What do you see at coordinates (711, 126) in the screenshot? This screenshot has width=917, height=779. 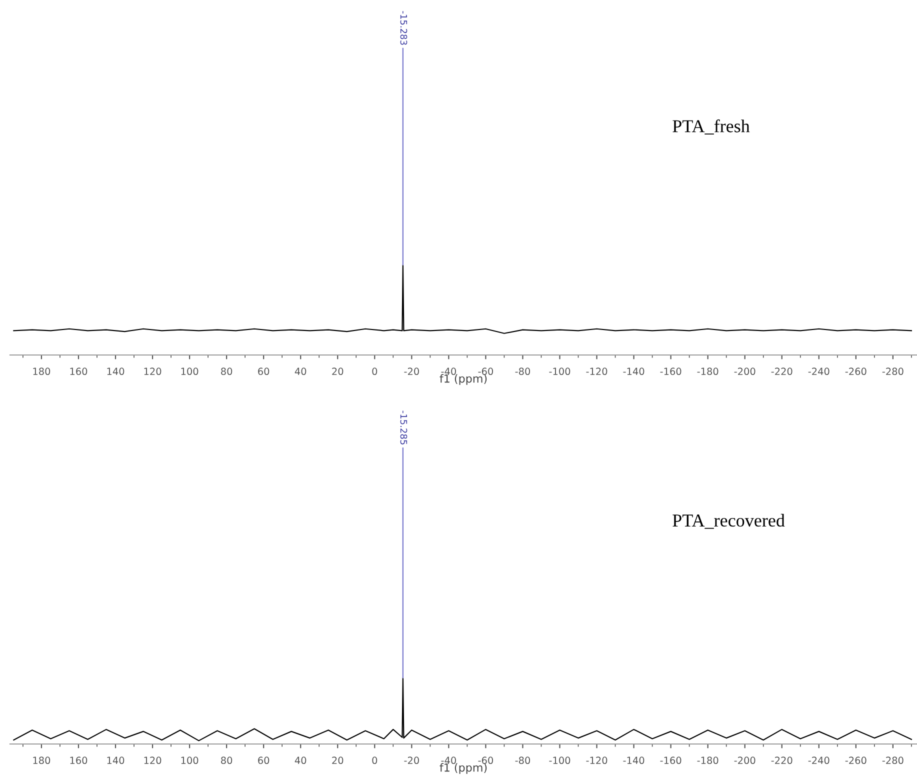 I see `text: PTA_fresh` at bounding box center [711, 126].